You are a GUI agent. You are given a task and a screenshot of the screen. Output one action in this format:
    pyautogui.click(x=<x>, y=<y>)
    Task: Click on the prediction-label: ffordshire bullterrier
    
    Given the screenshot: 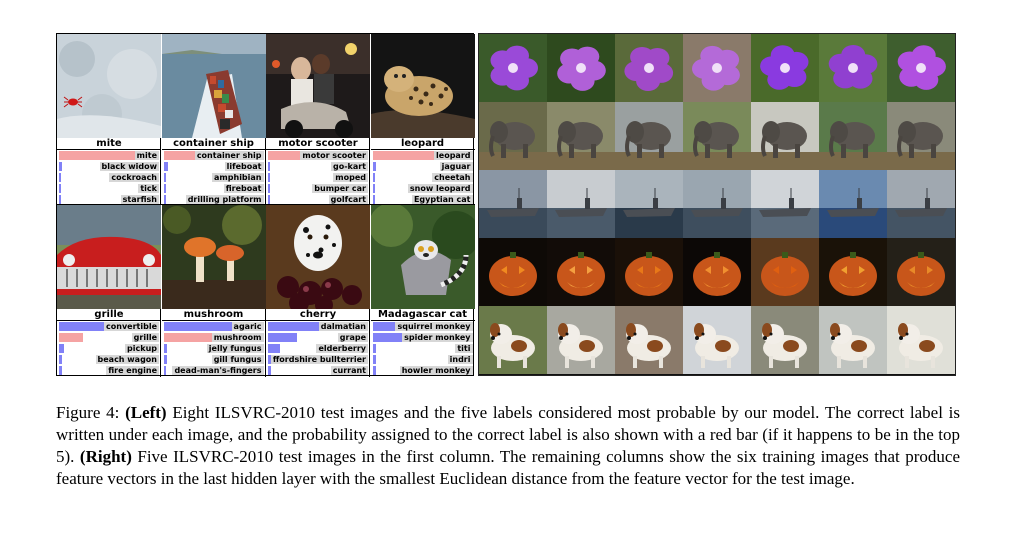 What is the action you would take?
    pyautogui.click(x=319, y=359)
    